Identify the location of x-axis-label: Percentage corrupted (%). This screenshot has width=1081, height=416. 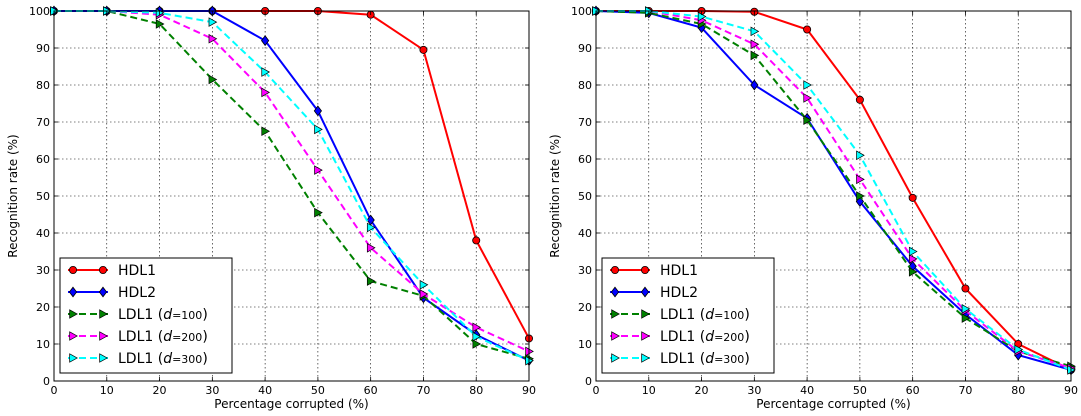
(833, 404).